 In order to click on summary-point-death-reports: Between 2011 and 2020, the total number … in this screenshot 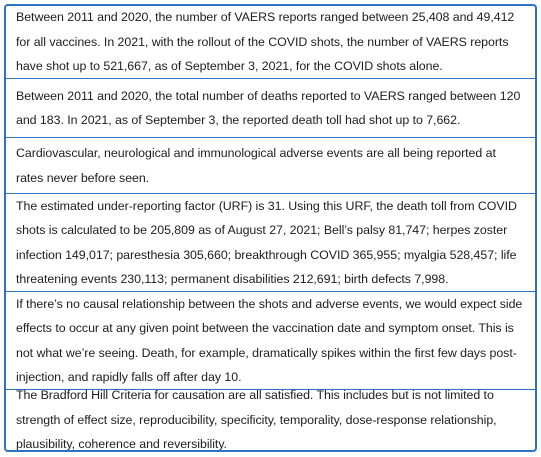, I will do `click(270, 108)`.